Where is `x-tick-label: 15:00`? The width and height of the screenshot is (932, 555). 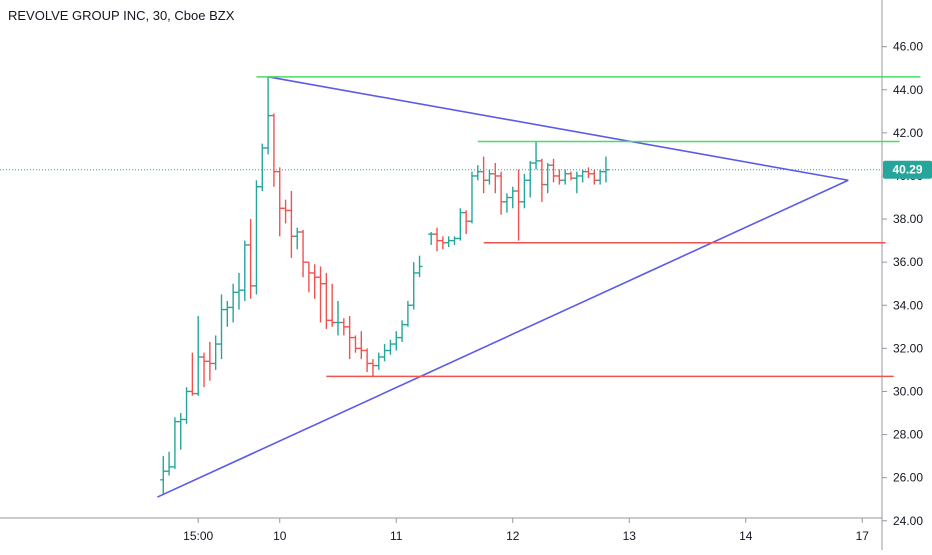
x-tick-label: 15:00 is located at coordinates (198, 536).